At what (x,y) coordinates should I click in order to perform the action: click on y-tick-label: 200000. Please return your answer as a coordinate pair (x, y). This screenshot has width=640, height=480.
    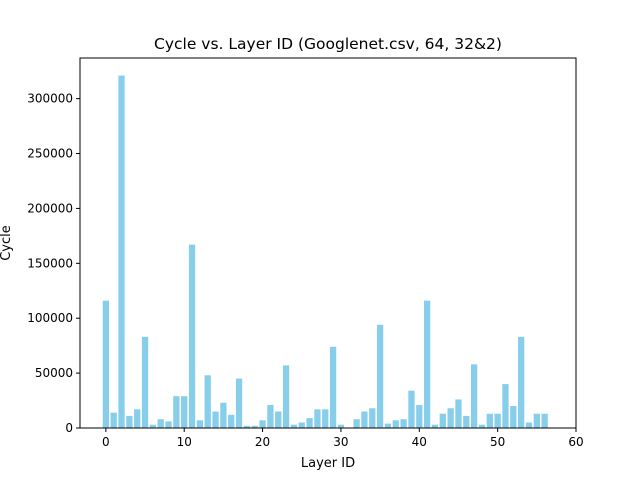
    Looking at the image, I should click on (50, 208).